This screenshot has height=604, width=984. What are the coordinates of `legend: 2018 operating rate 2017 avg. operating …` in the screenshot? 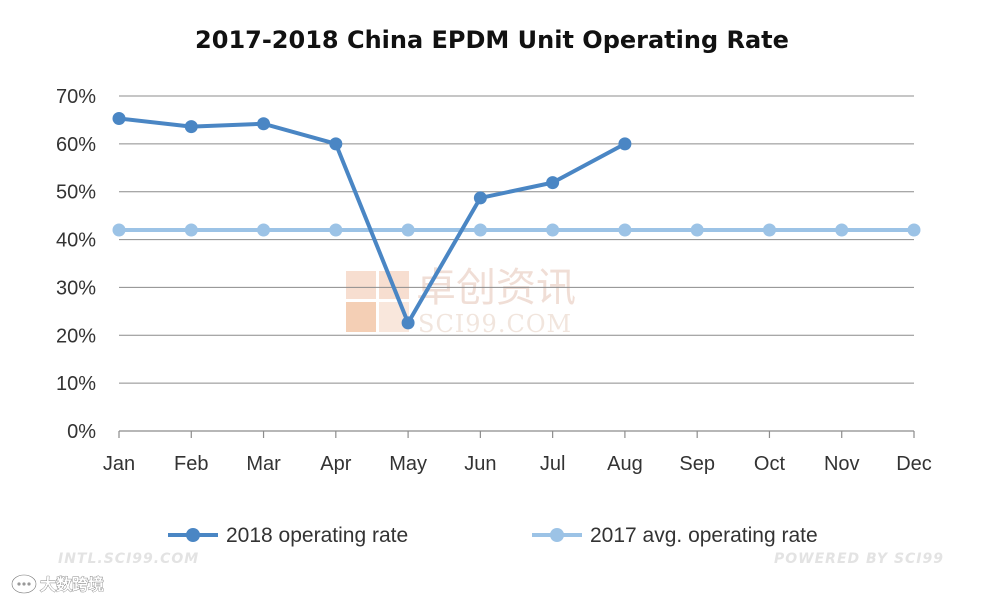 It's located at (493, 535).